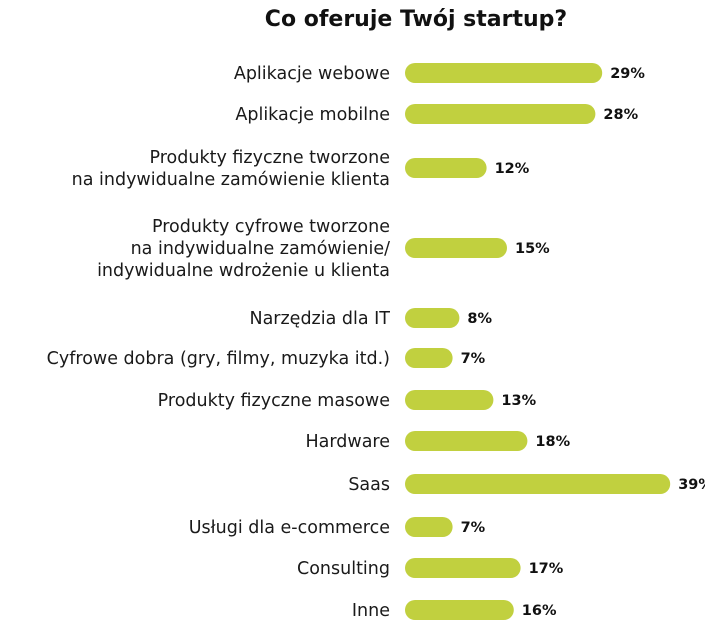 This screenshot has width=705, height=626. I want to click on category-label: Hardware, so click(348, 442).